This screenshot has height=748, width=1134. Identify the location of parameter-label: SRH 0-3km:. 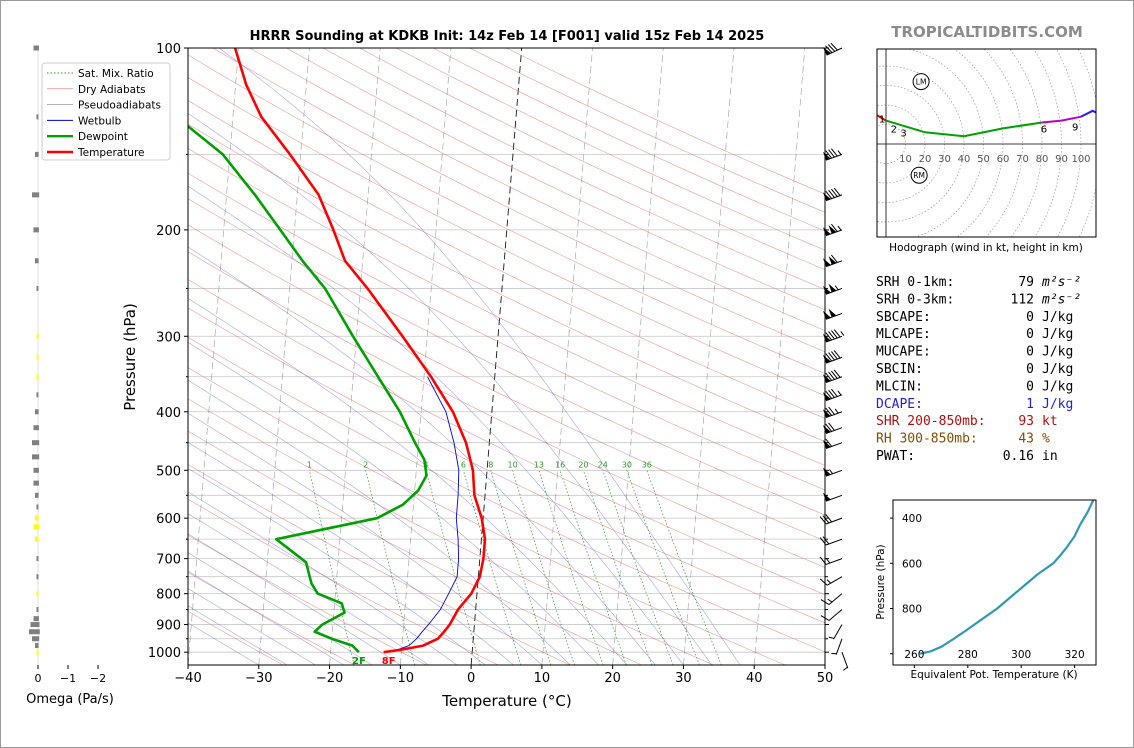
(915, 299).